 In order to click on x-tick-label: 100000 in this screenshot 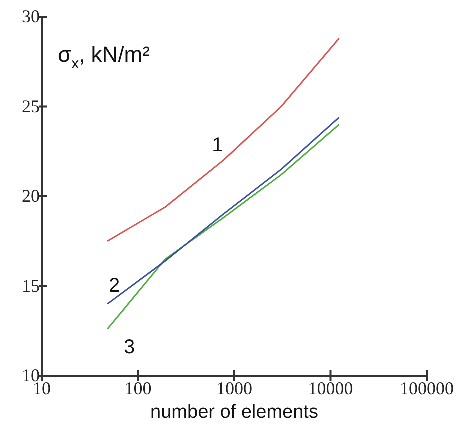, I will do `click(427, 388)`.